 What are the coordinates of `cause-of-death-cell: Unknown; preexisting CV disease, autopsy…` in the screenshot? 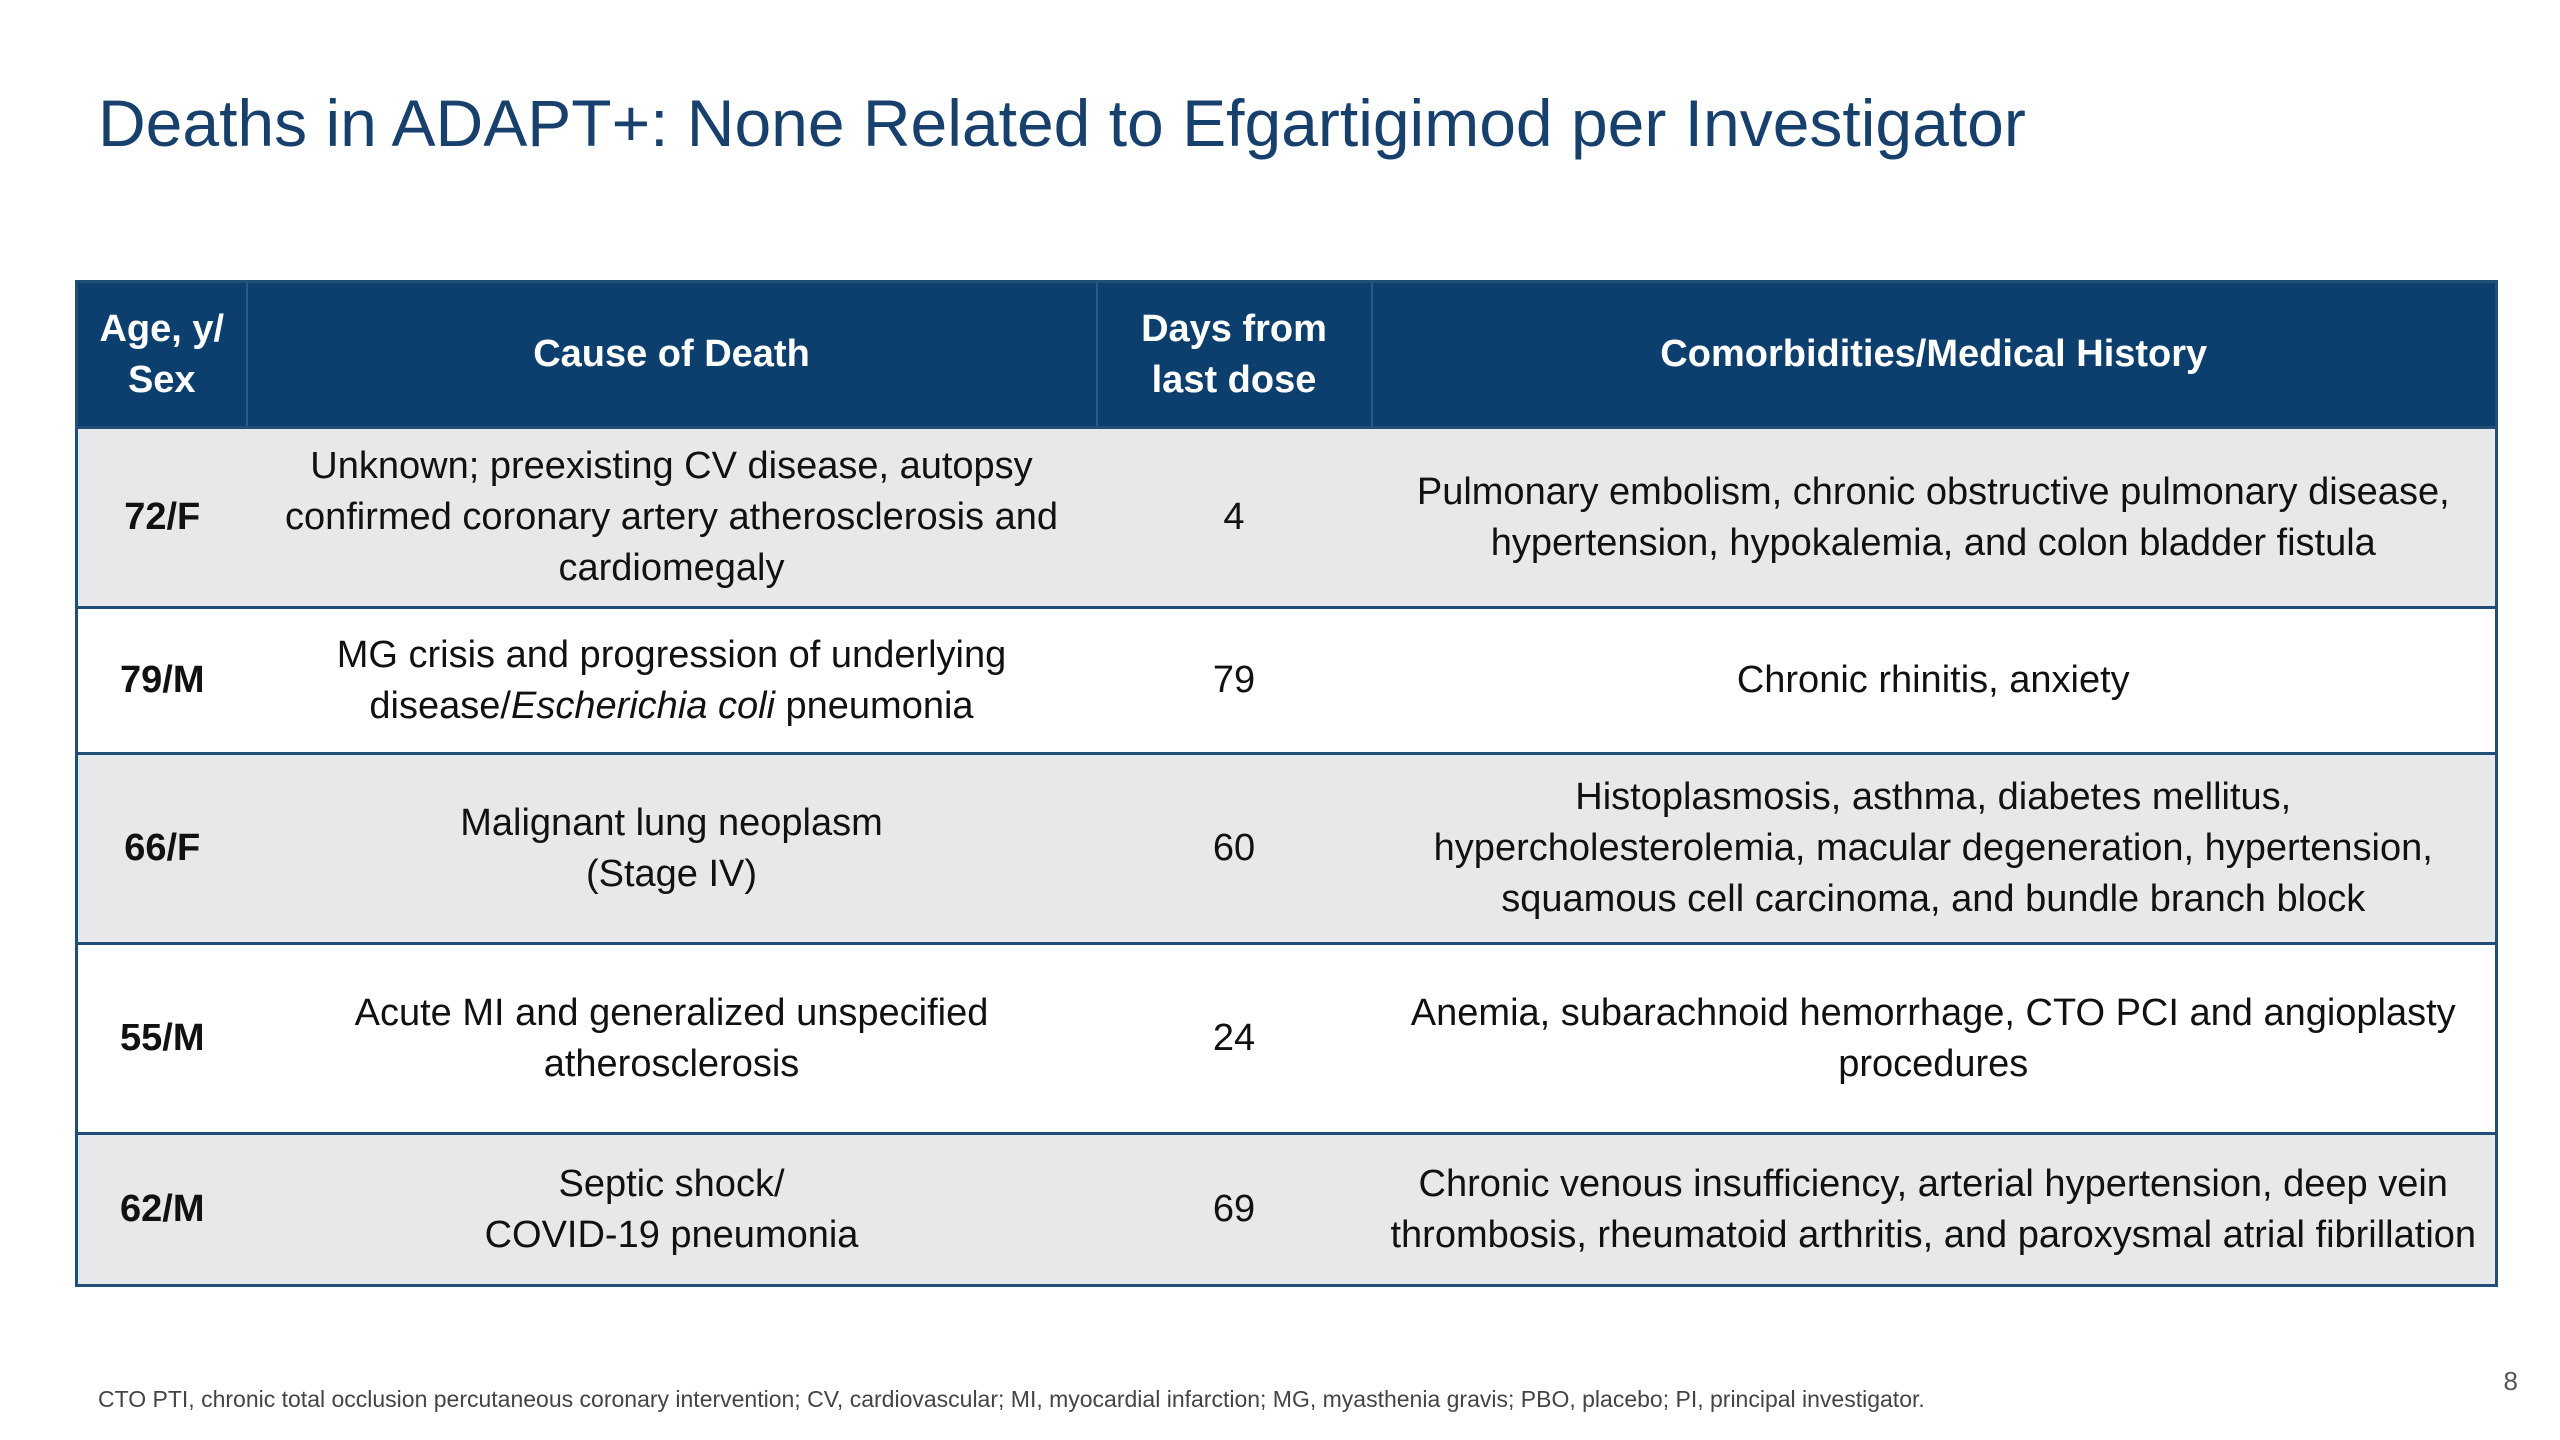 It's located at (671, 517).